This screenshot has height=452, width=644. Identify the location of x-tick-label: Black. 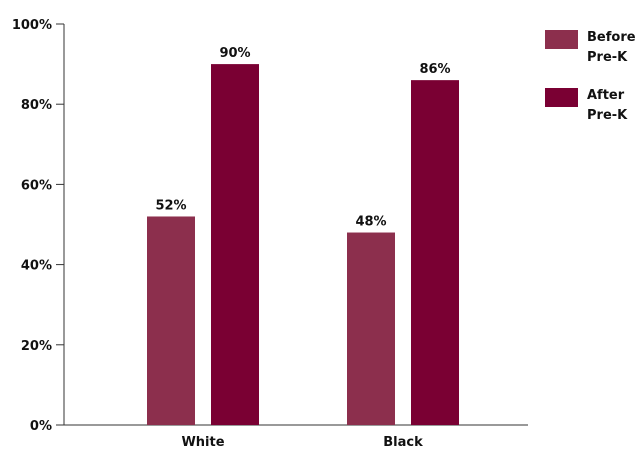
(403, 442).